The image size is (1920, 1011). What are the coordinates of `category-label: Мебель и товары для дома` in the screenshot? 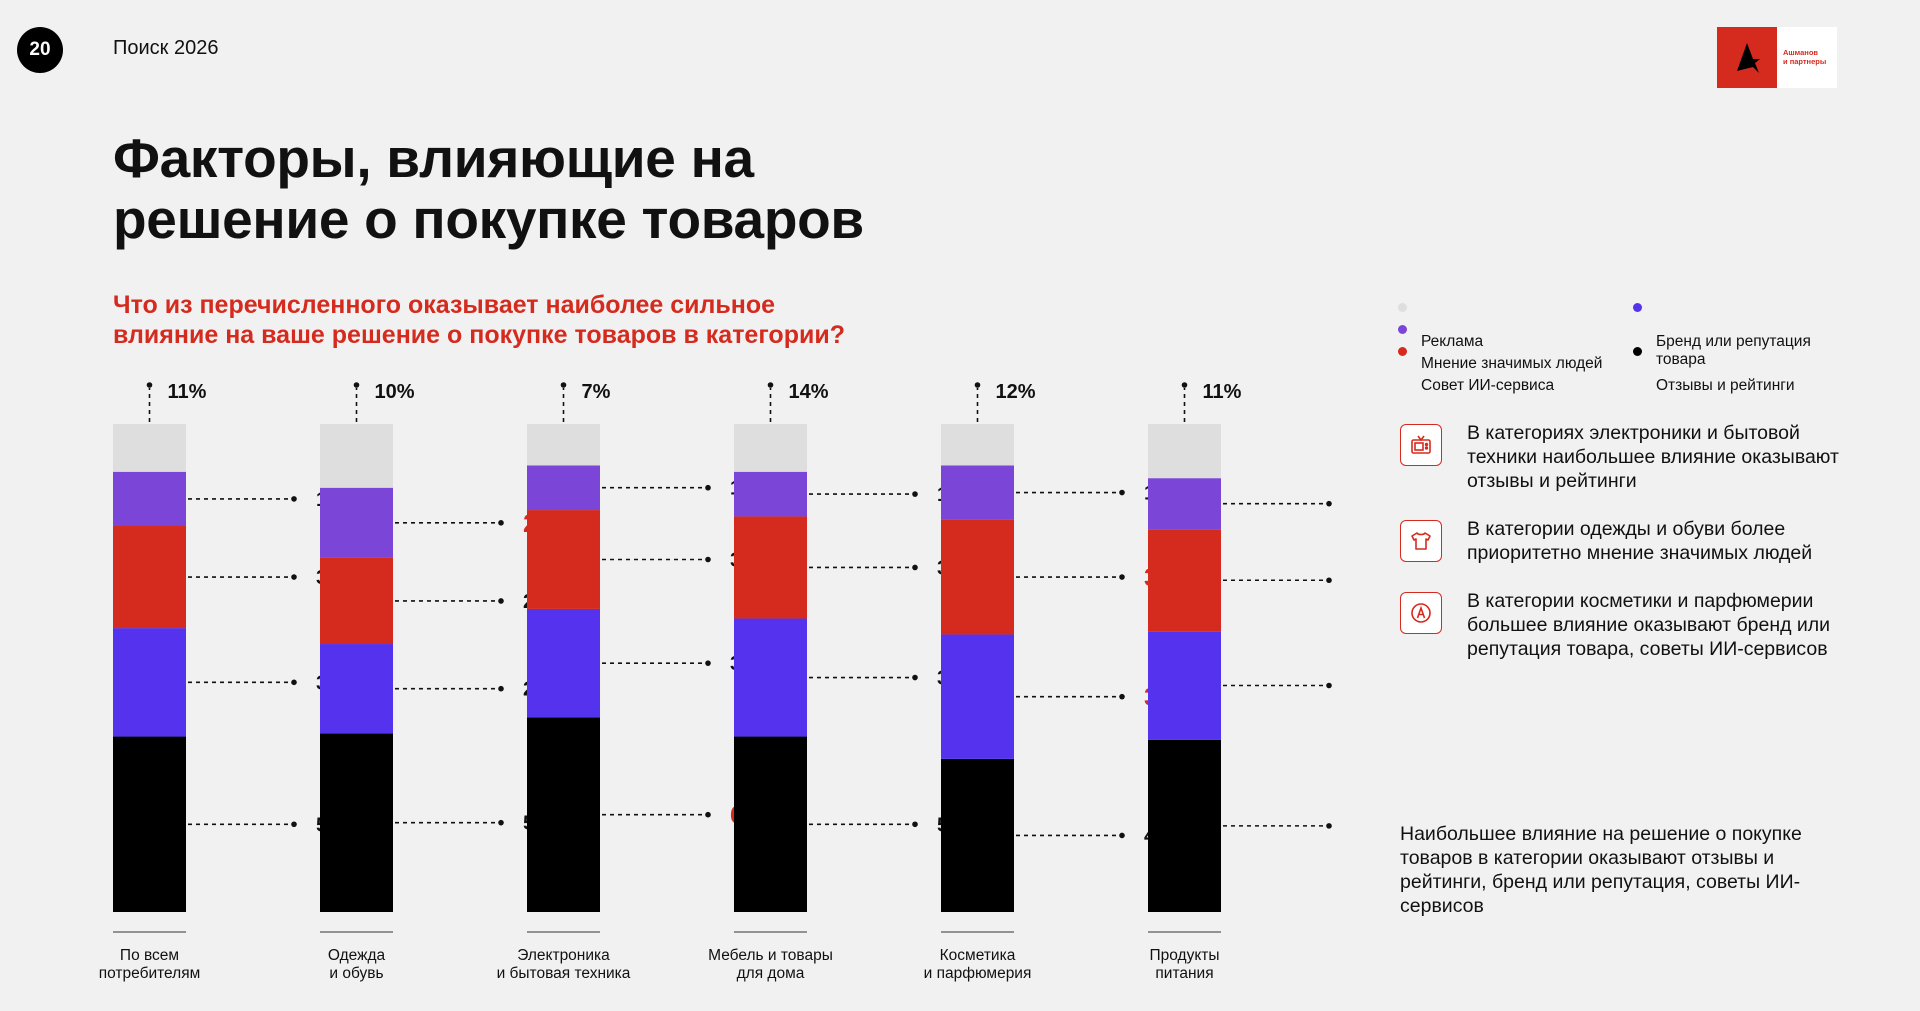 It's located at (770, 964).